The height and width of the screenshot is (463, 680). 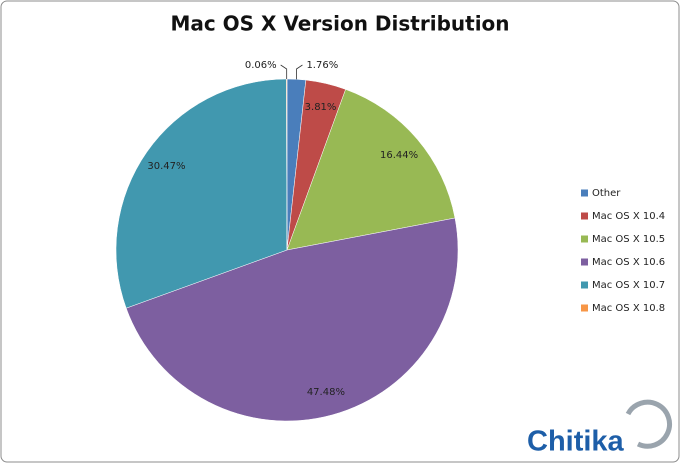 I want to click on legend-label: Mac OS X 10.6, so click(x=628, y=262).